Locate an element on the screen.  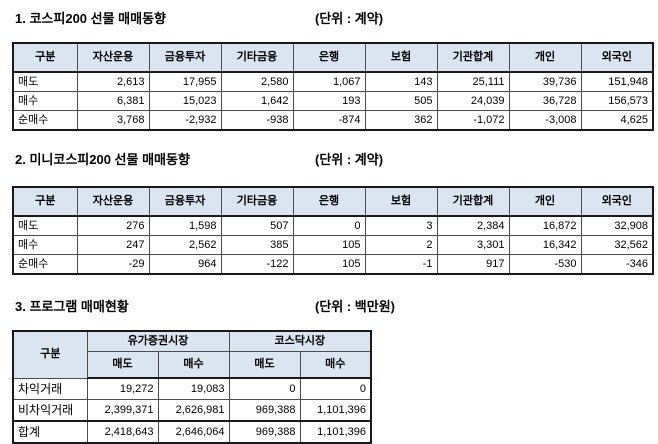
cell-value: 36,728 is located at coordinates (545, 101).